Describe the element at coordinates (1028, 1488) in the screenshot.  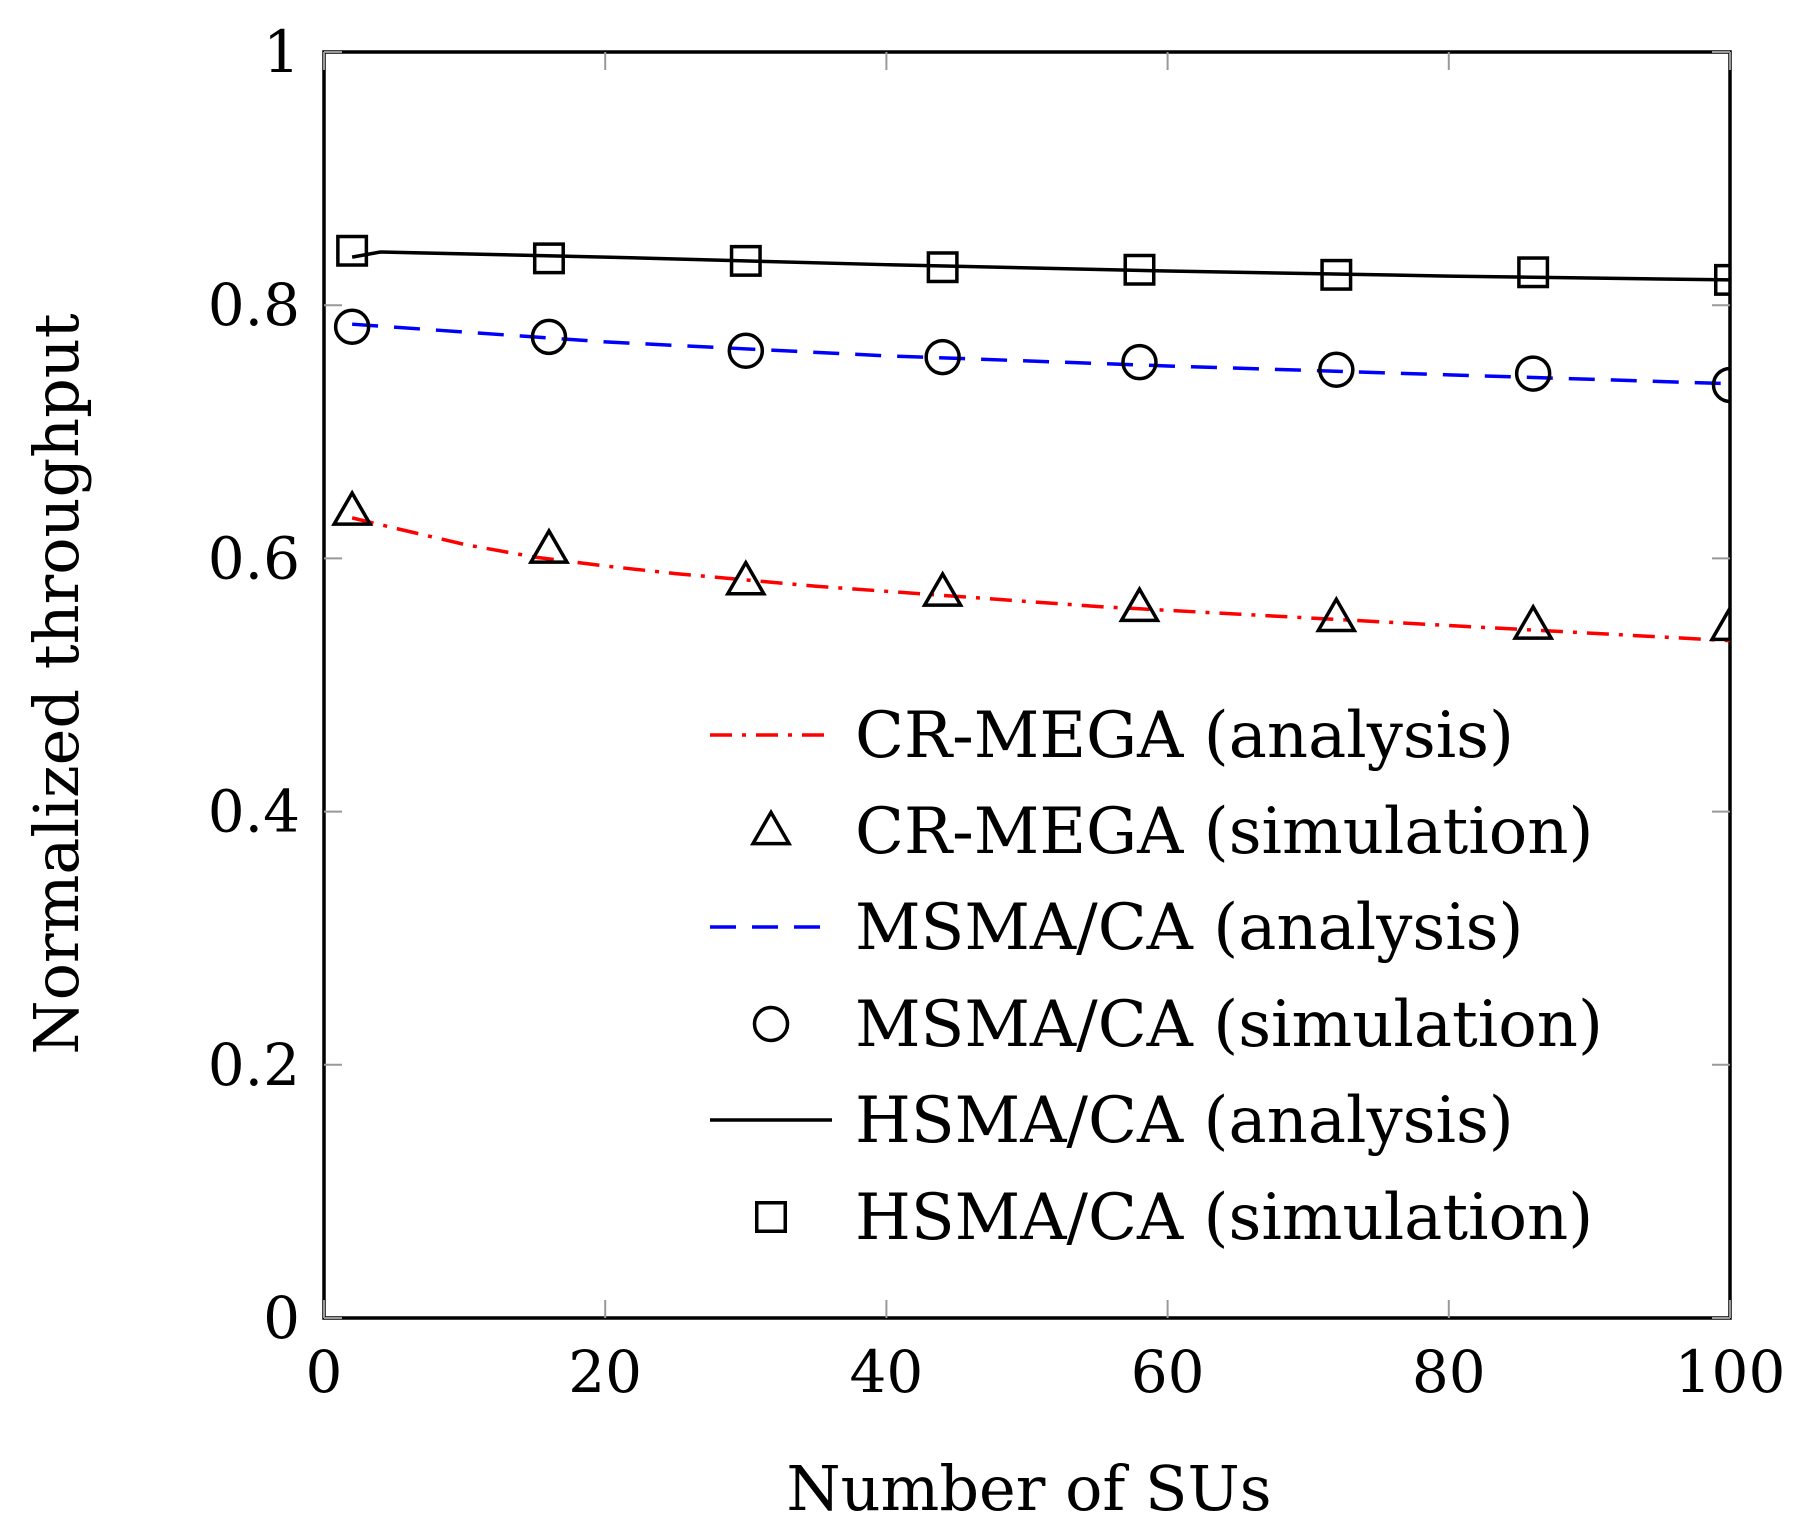
I see `x-axis-label: Number of SUs` at that location.